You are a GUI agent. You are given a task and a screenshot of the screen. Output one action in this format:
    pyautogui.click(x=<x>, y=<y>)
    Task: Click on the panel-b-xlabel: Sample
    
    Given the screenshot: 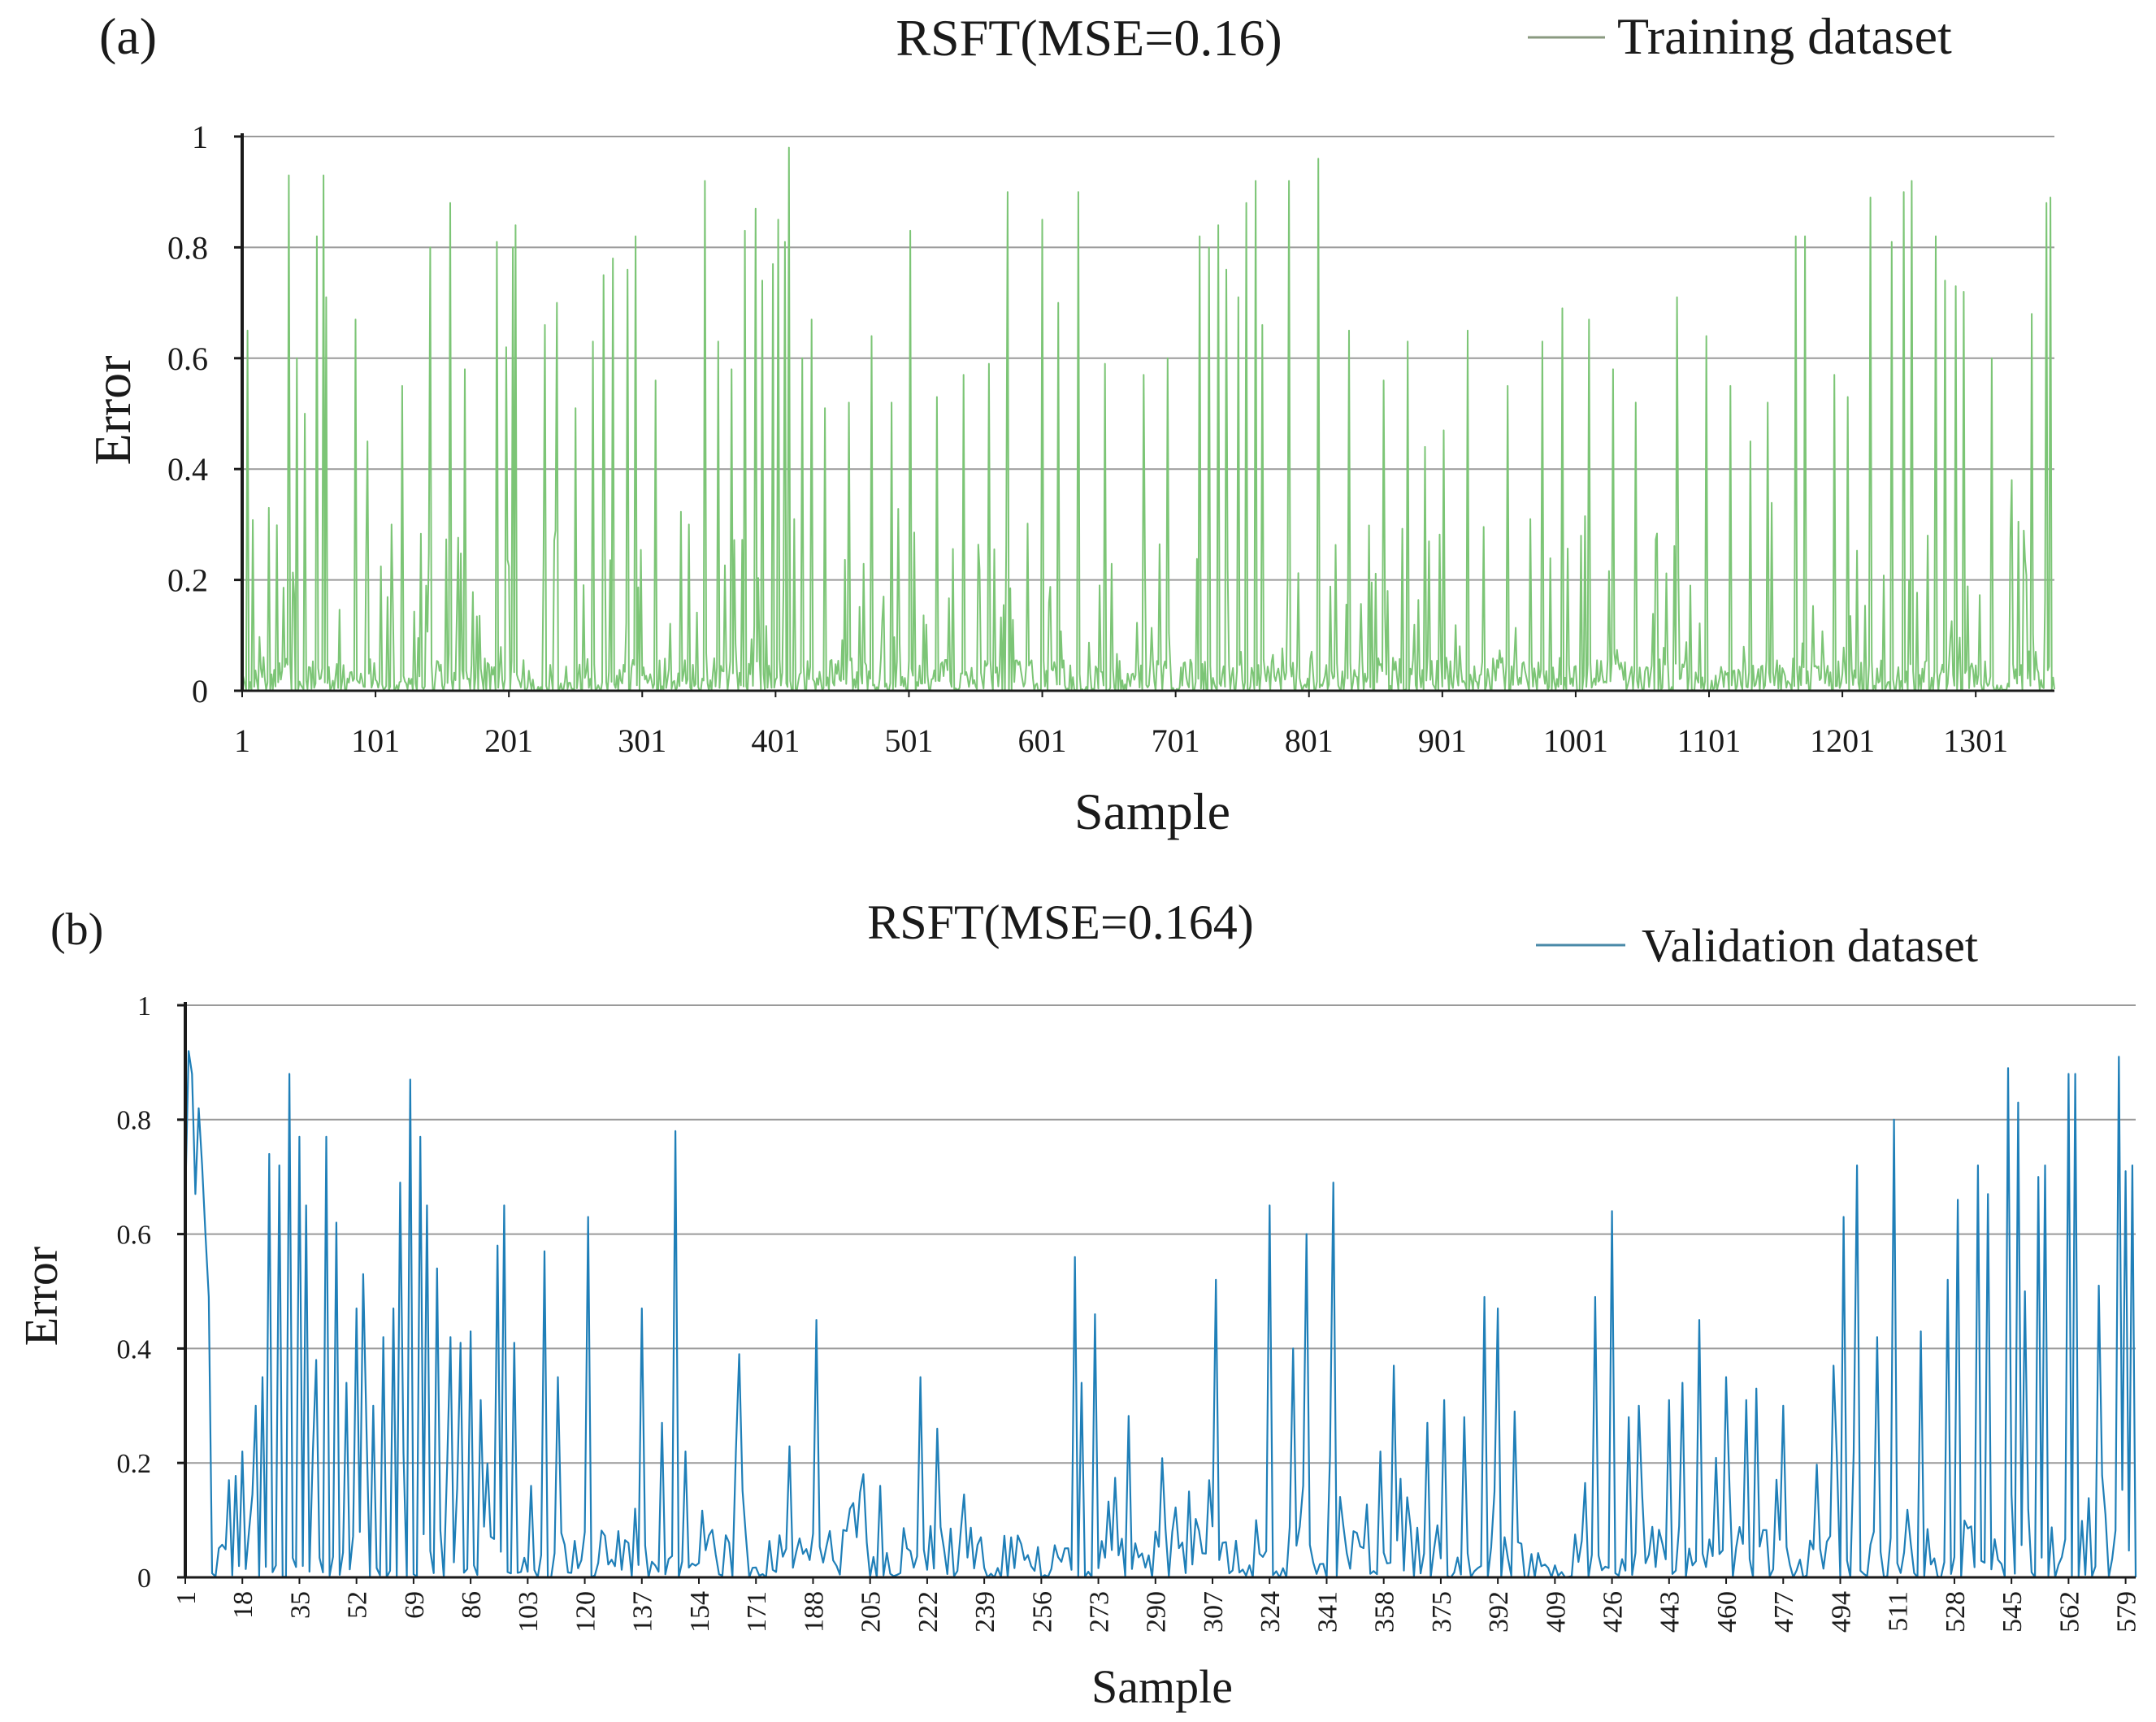 What is the action you would take?
    pyautogui.click(x=1162, y=1686)
    